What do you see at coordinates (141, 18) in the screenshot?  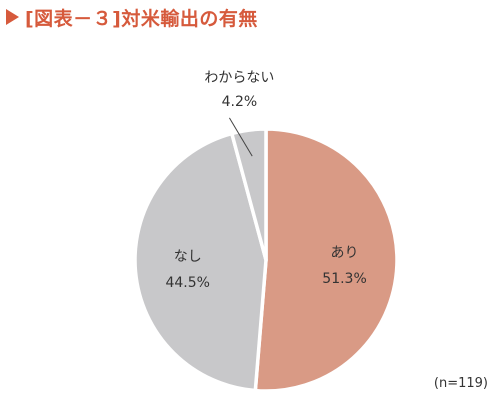 I see `chart-title-text: [図表－３]対米輸出の有無` at bounding box center [141, 18].